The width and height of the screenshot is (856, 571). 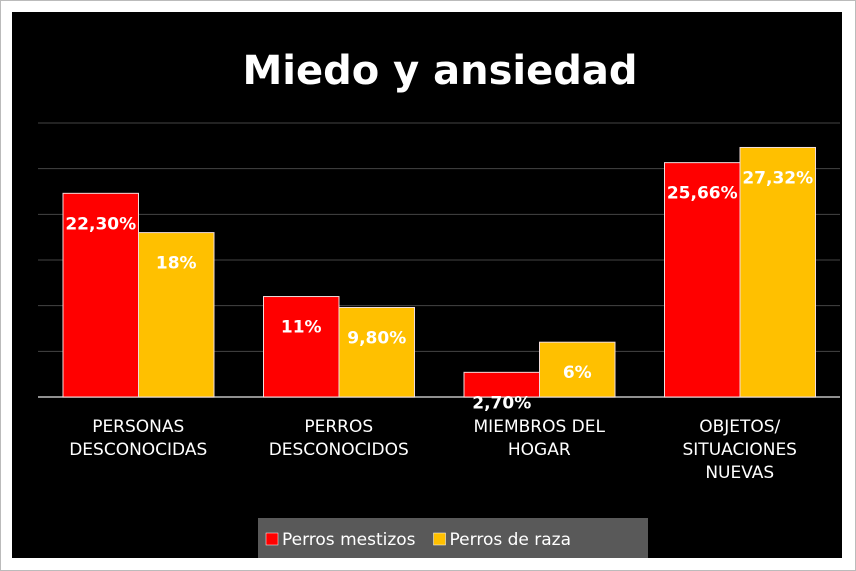 I want to click on data-label: 22,30%, so click(x=100, y=224).